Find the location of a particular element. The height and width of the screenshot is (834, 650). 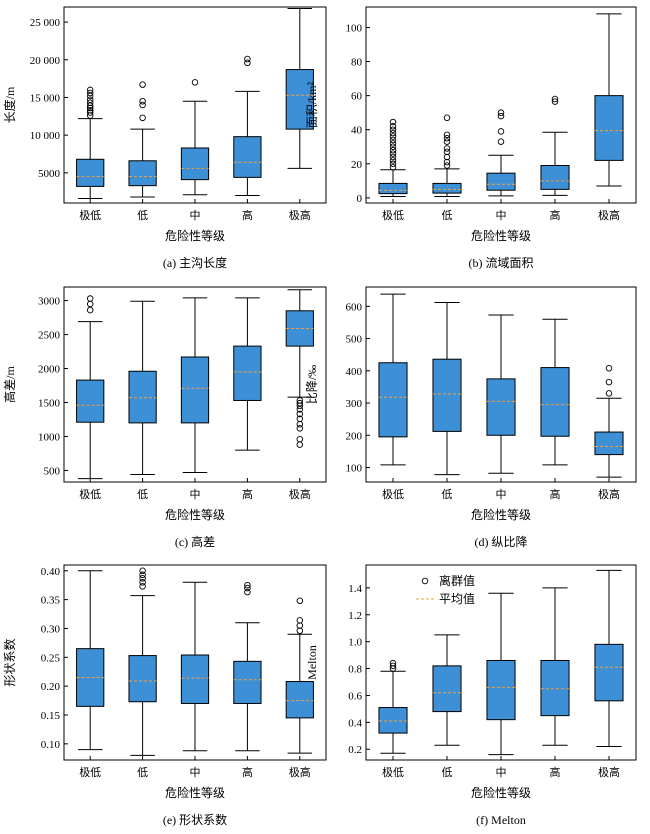

x-axis-label: 危险性等级 is located at coordinates (195, 792).